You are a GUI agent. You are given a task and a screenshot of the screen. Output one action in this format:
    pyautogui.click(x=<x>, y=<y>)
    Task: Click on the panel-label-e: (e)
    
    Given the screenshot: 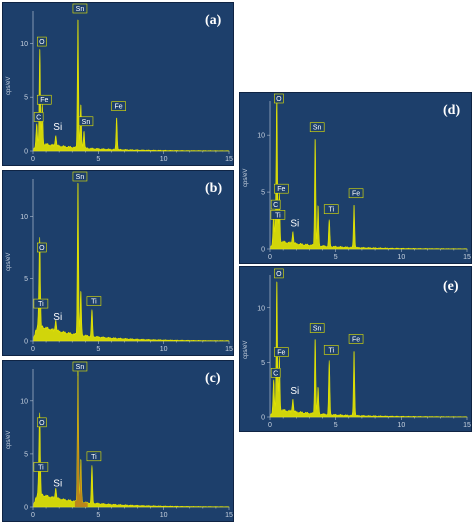 What is the action you would take?
    pyautogui.click(x=451, y=286)
    